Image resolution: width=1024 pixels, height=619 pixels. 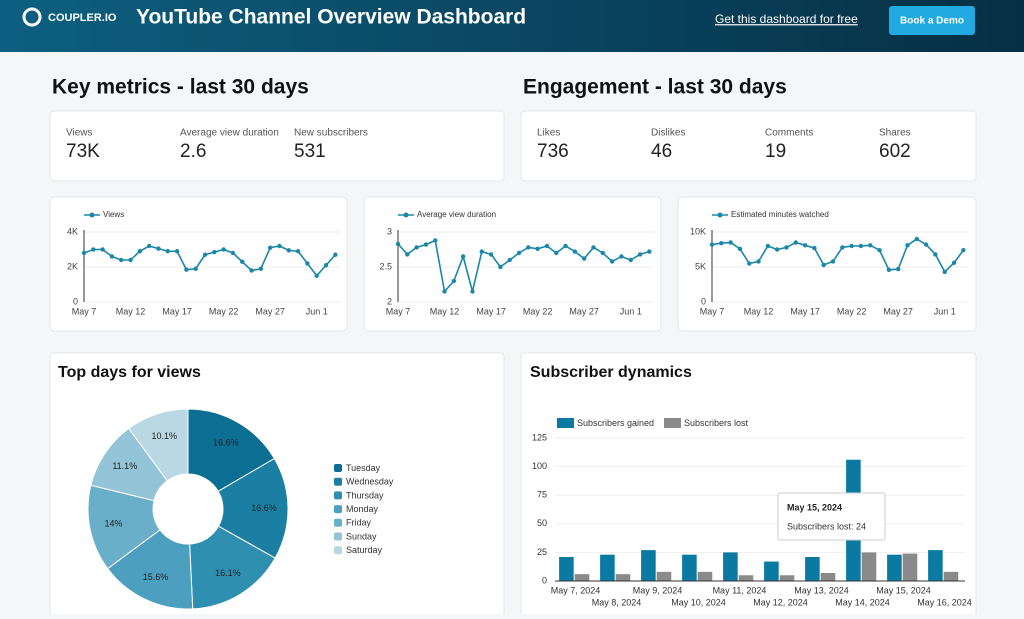 What do you see at coordinates (780, 214) in the screenshot?
I see `legend-label: Estimated minutes watched` at bounding box center [780, 214].